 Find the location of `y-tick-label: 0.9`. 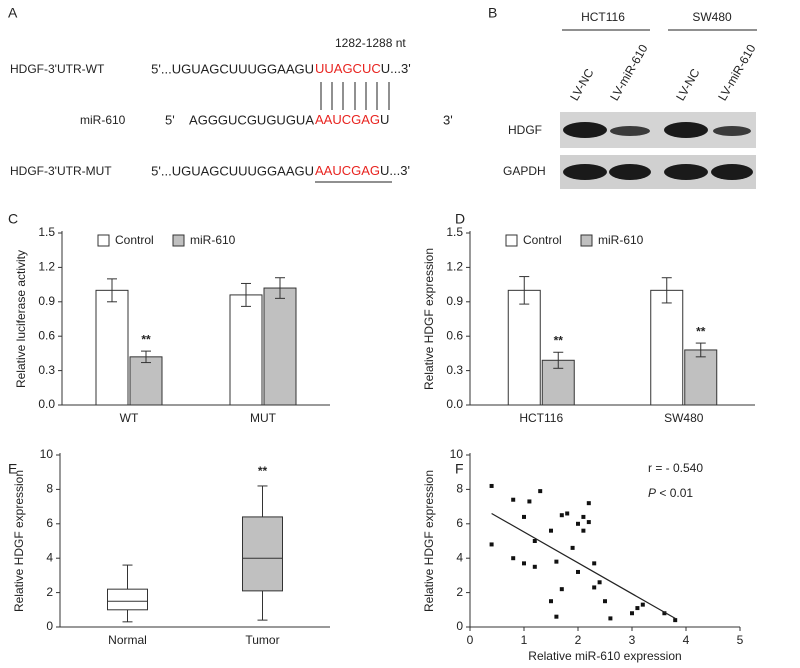

y-tick-label: 0.9 is located at coordinates (454, 301).